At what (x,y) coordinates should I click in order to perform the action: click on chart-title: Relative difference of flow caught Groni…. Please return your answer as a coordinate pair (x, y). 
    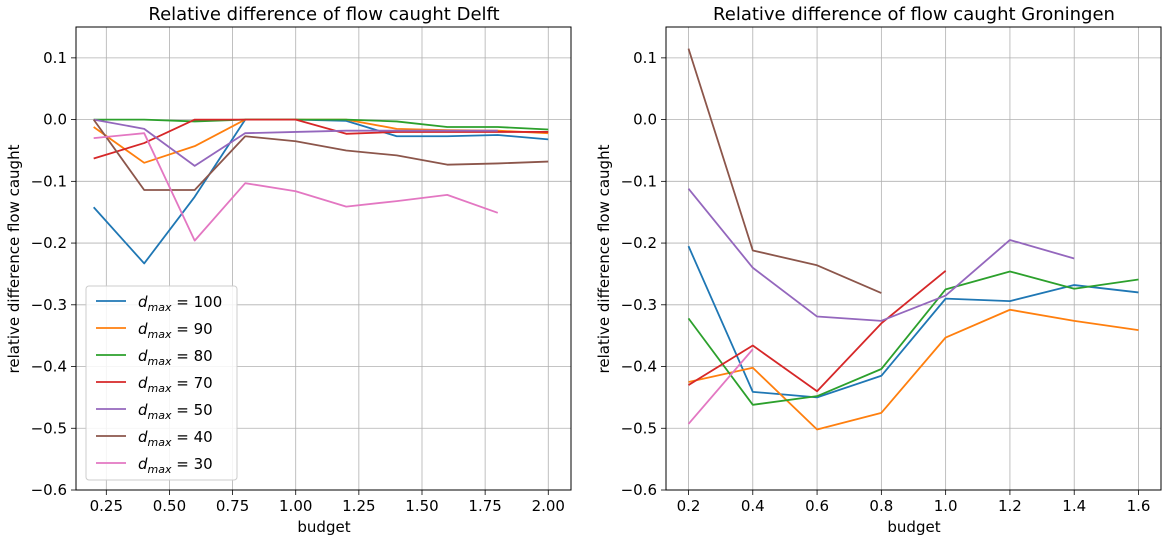
    Looking at the image, I should click on (914, 14).